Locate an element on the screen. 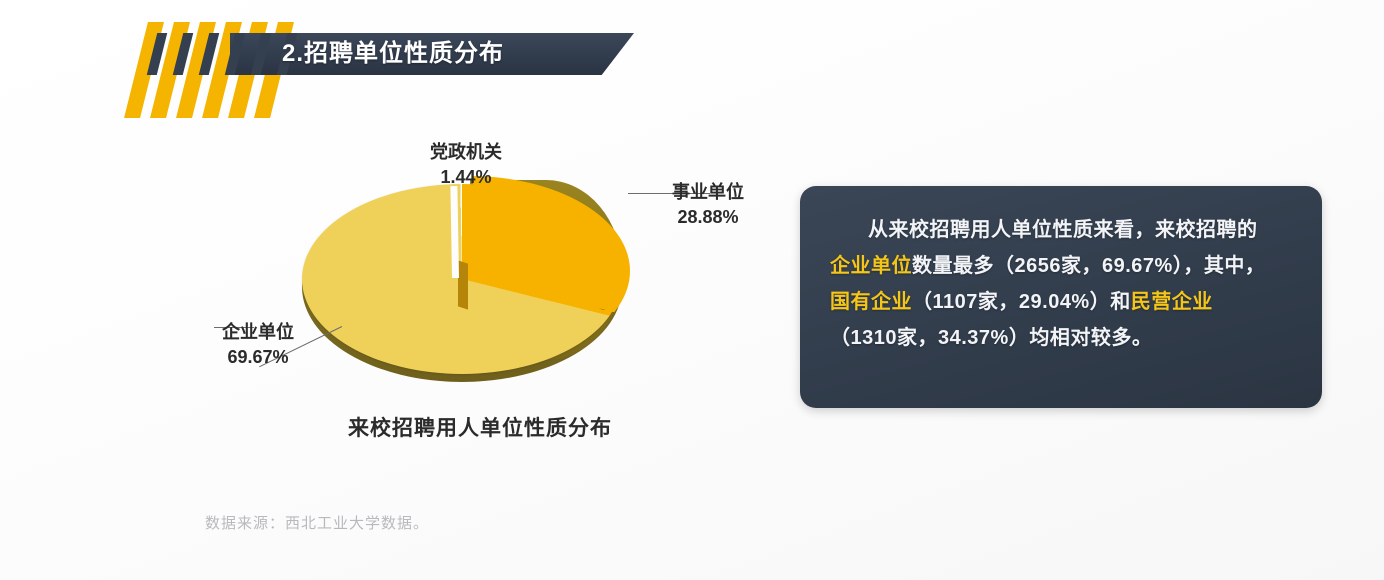 This screenshot has width=1384, height=580. pie-label-institution-name: 事业单位 is located at coordinates (708, 192).